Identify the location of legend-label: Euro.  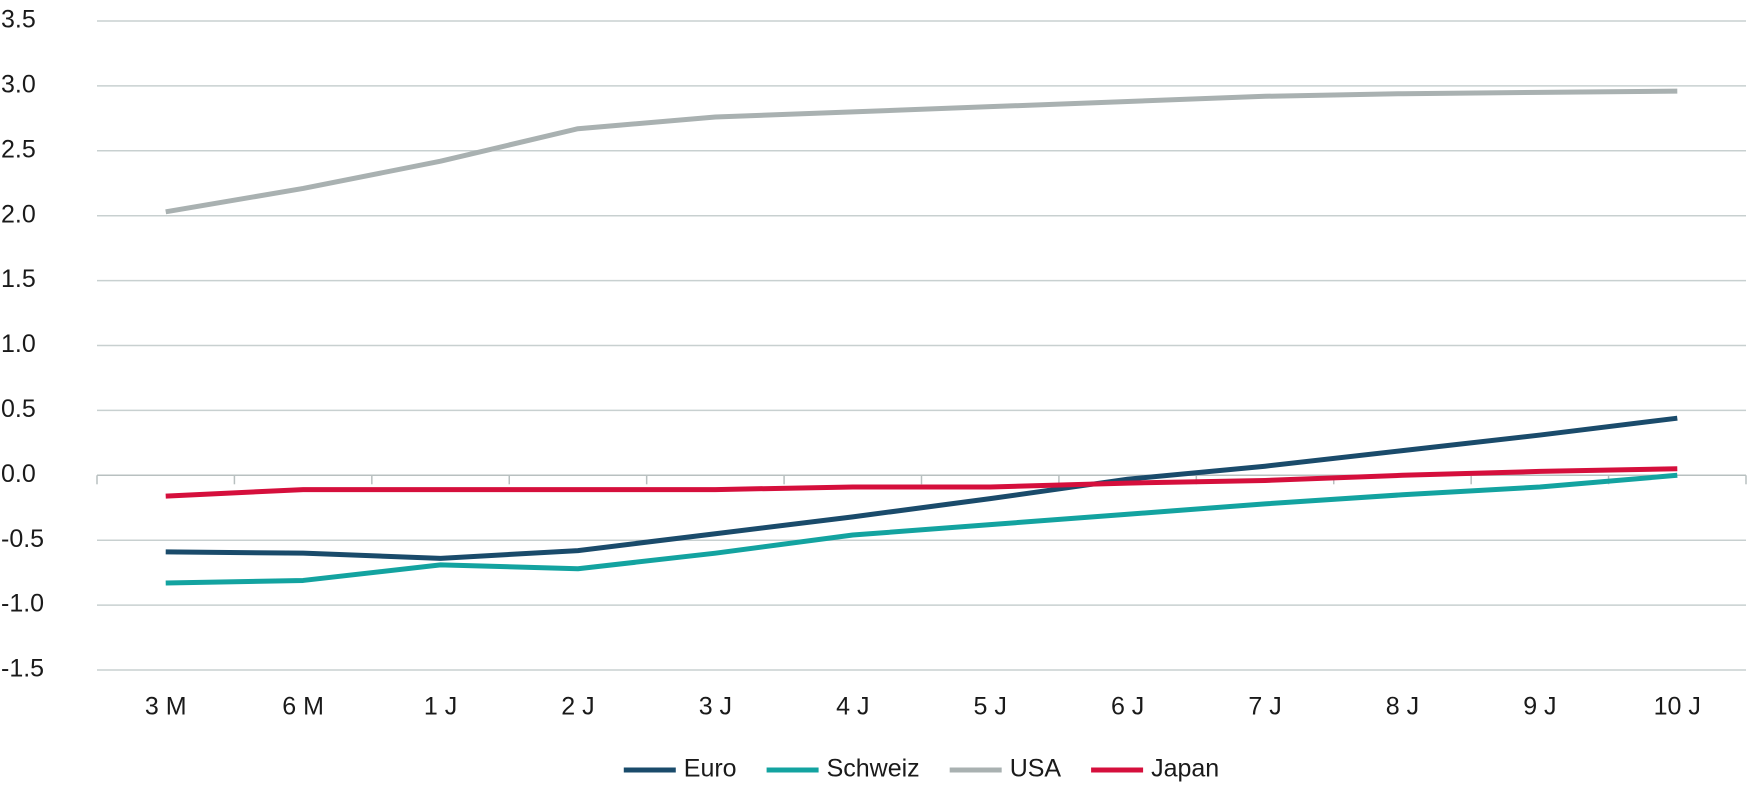
(710, 769).